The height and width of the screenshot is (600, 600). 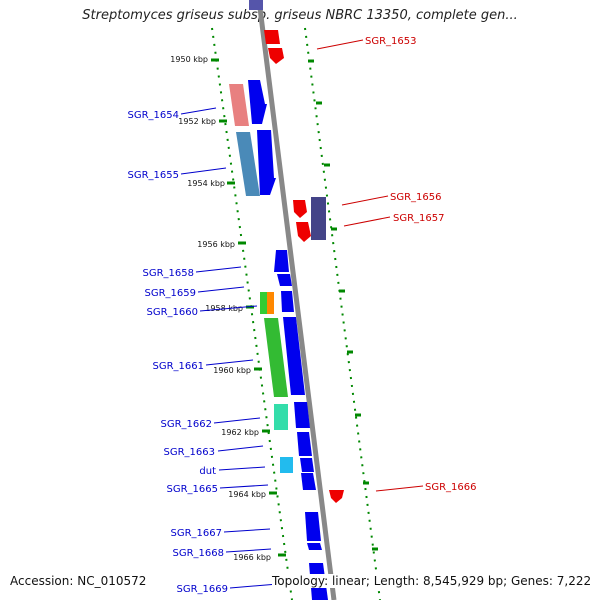 I want to click on gene-feature-dut, so click(x=286, y=465).